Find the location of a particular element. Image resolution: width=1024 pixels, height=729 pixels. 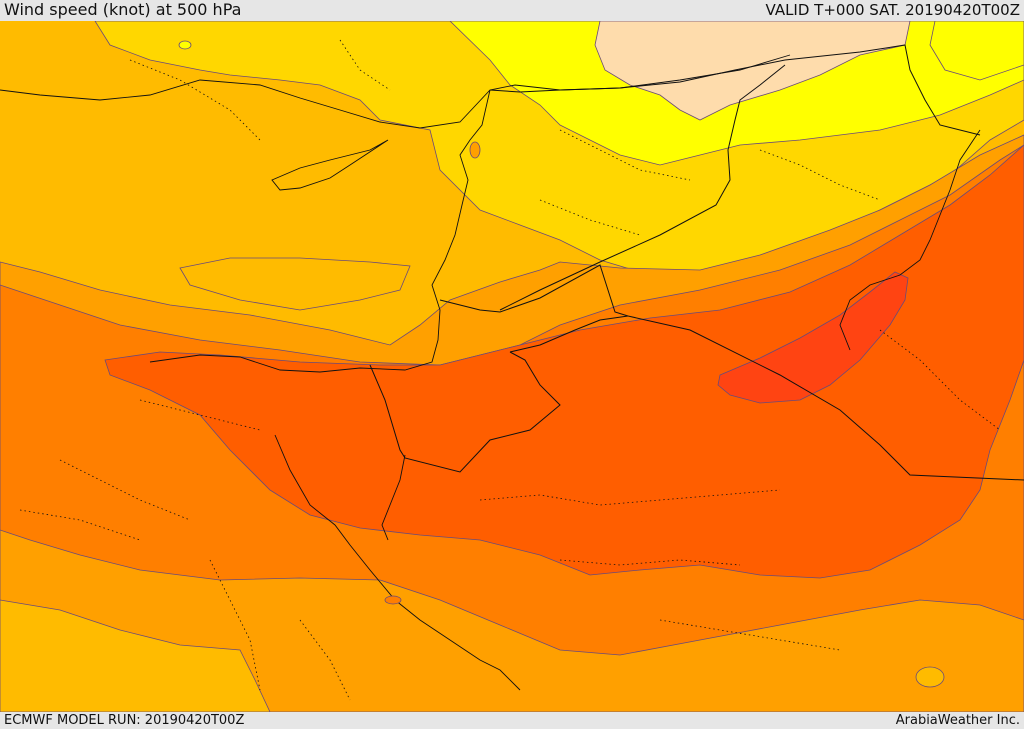

contour-island is located at coordinates (393, 600).